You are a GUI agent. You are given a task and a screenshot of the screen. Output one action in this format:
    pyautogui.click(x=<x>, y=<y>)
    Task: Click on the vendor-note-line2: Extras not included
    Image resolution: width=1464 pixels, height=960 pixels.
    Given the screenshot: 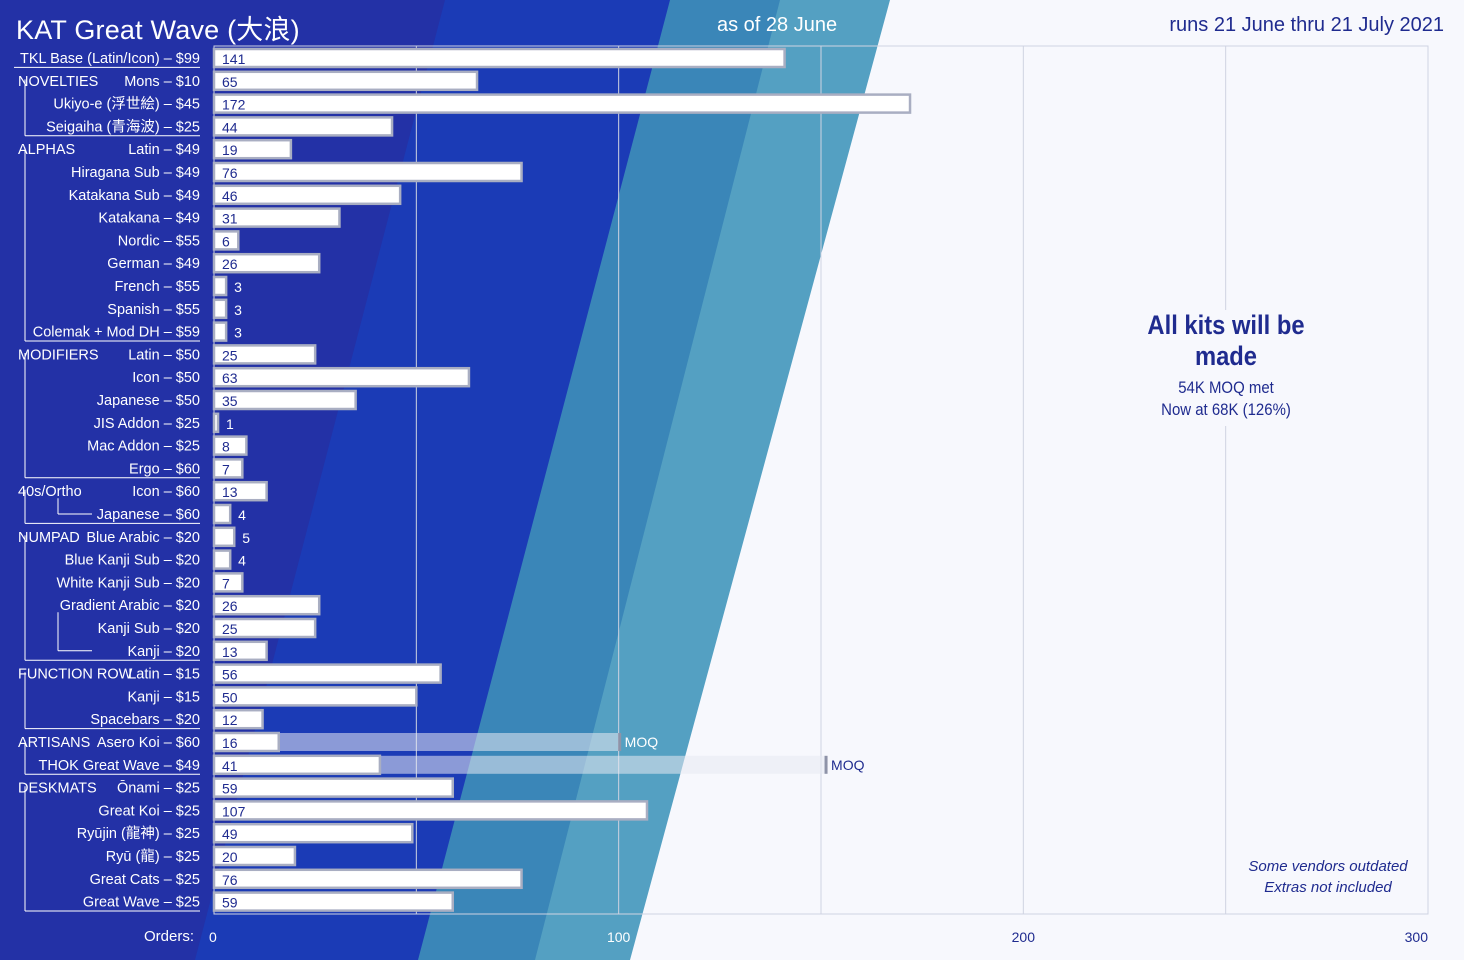 What is the action you would take?
    pyautogui.click(x=1328, y=887)
    